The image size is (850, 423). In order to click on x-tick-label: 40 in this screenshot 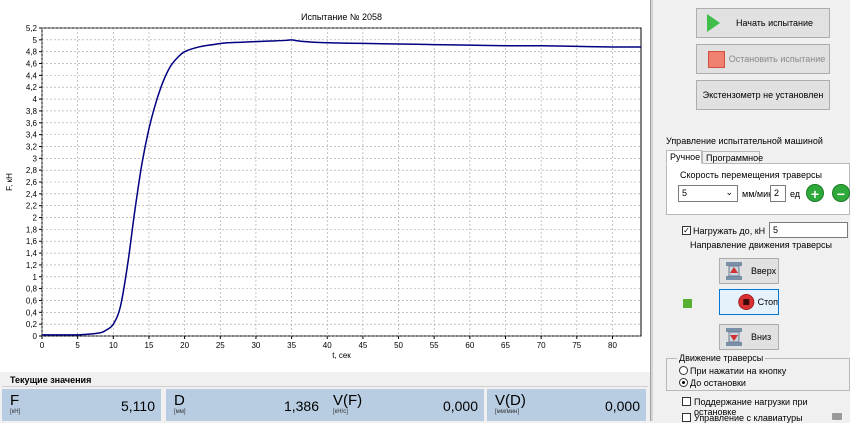, I will do `click(327, 345)`.